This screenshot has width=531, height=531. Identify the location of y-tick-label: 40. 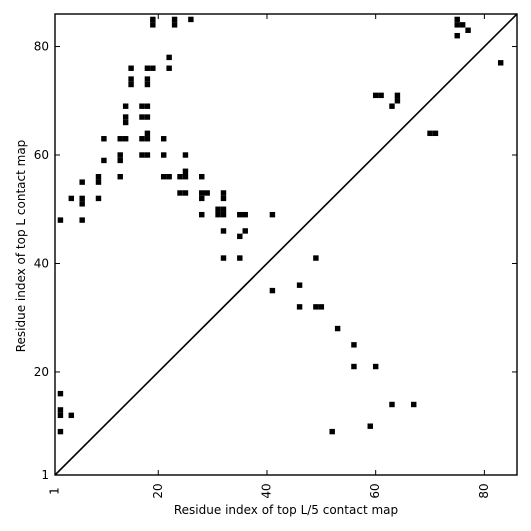
(41, 263).